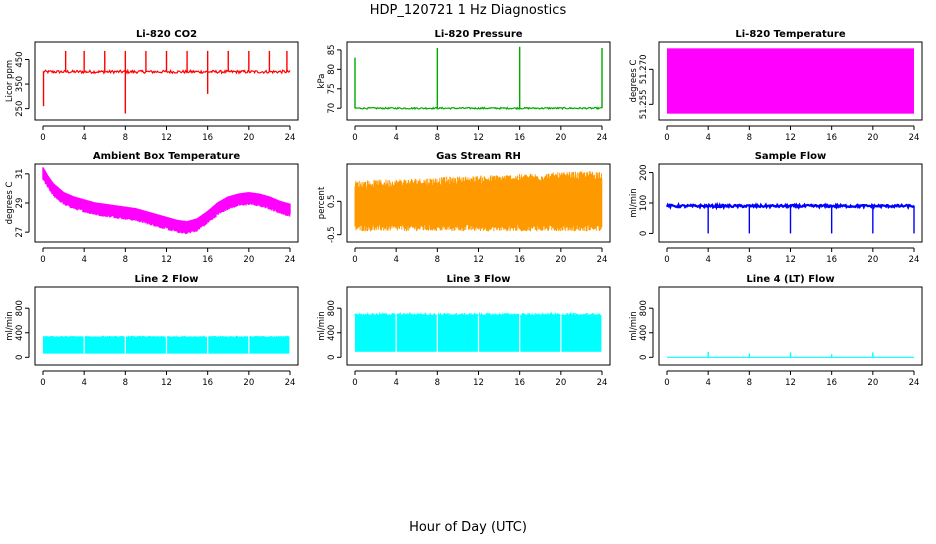 The width and height of the screenshot is (936, 544). Describe the element at coordinates (332, 333) in the screenshot. I see `y-tick-label: 400` at that location.